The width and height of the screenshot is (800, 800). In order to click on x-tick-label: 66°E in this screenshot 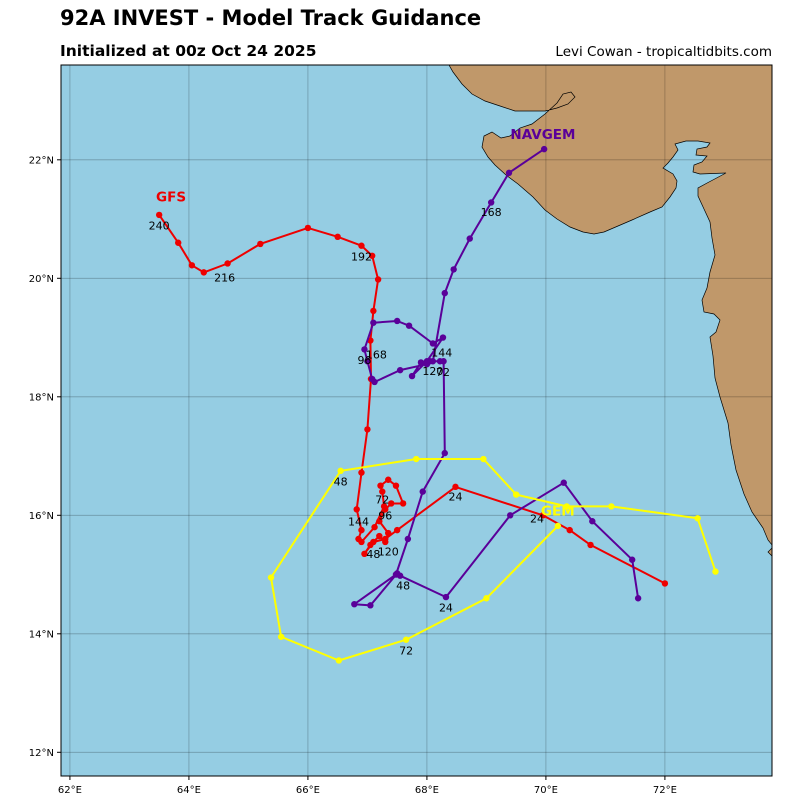, I will do `click(308, 790)`.